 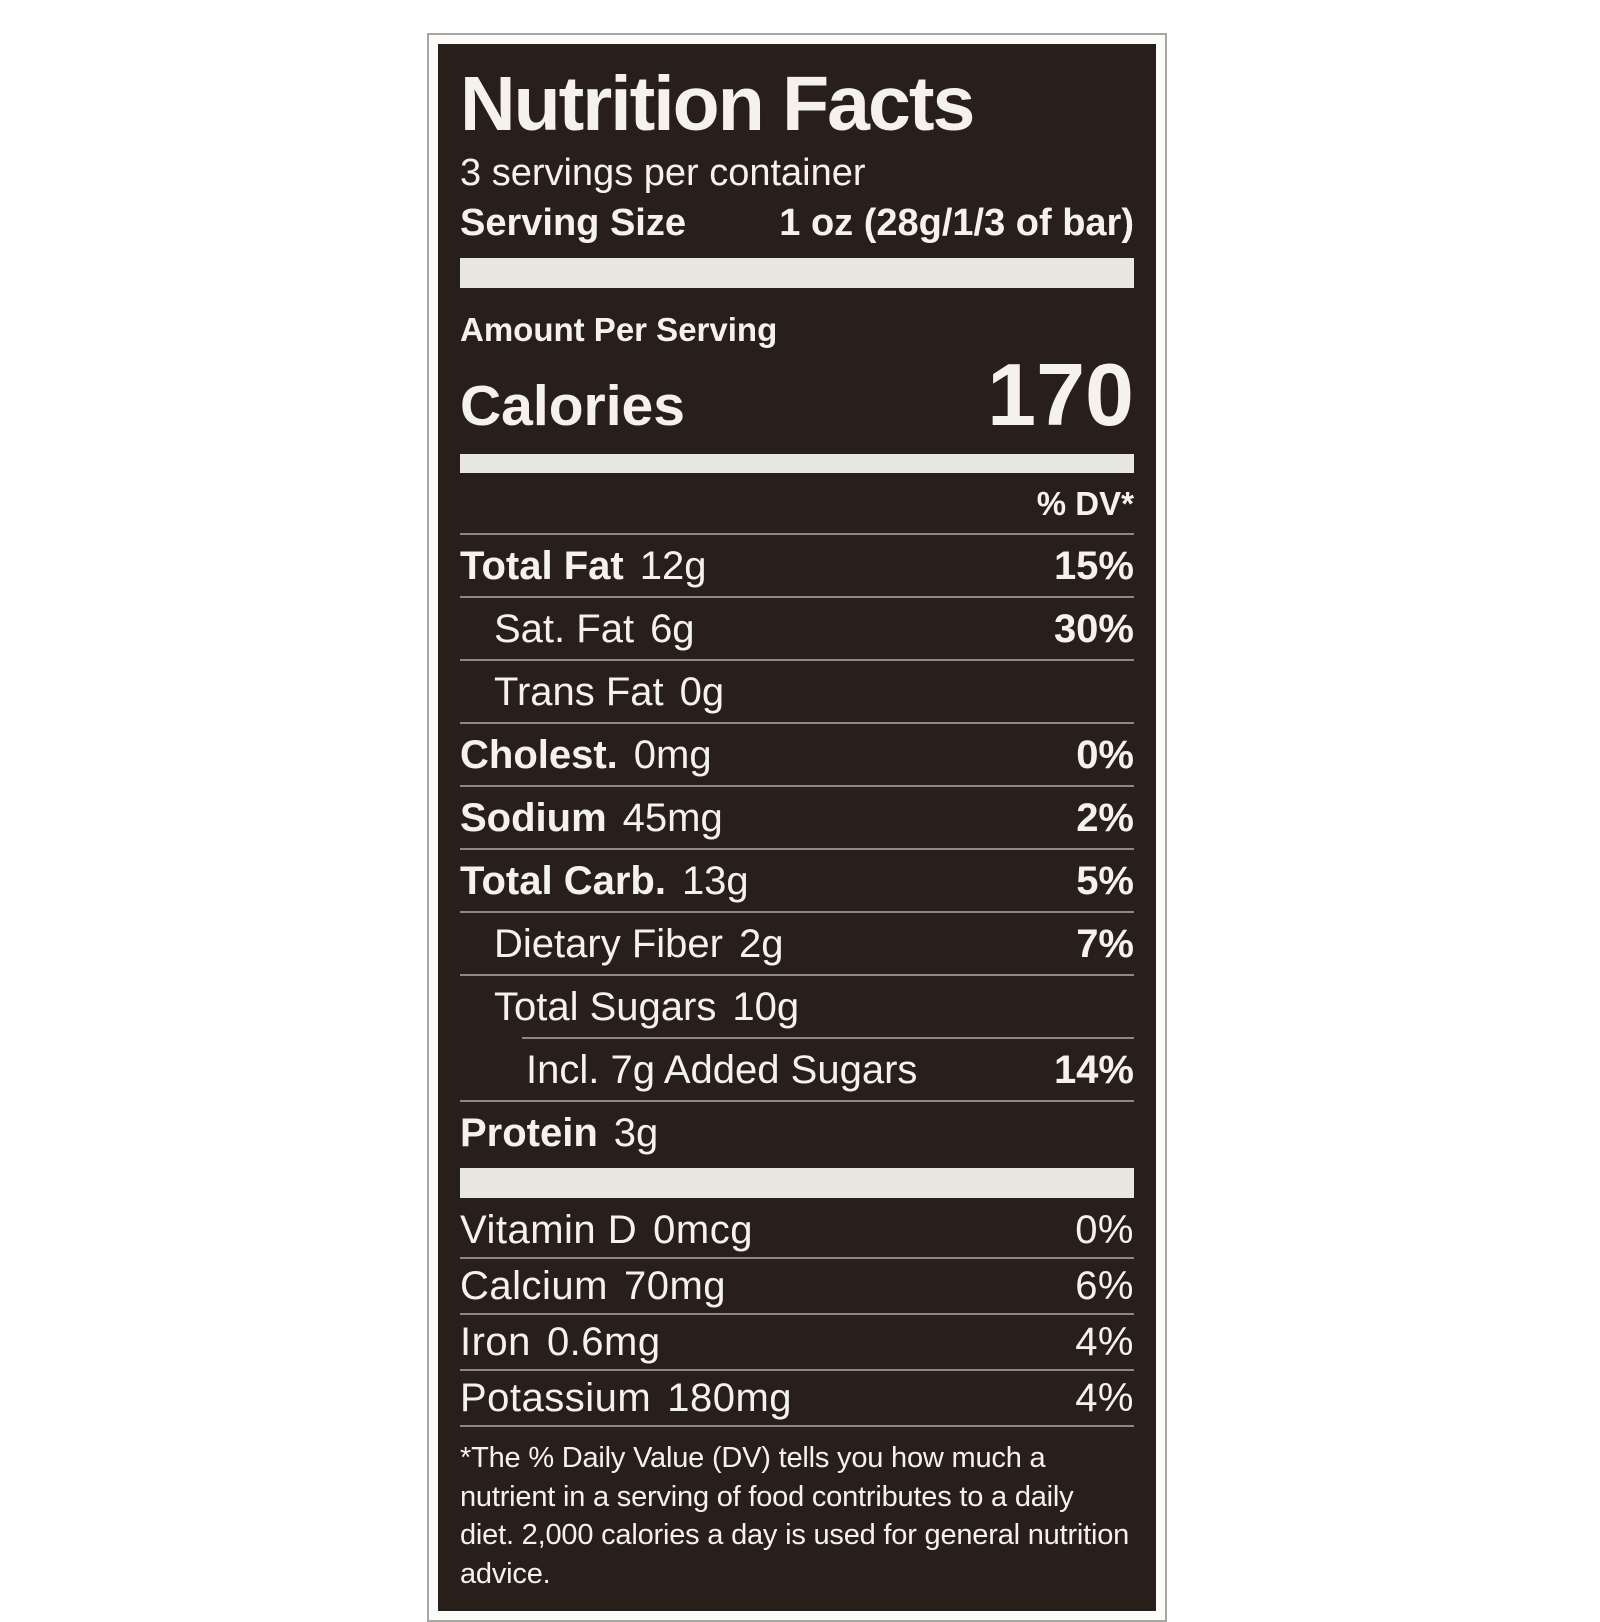 I want to click on nutrient-amount: 3g, so click(x=636, y=1132).